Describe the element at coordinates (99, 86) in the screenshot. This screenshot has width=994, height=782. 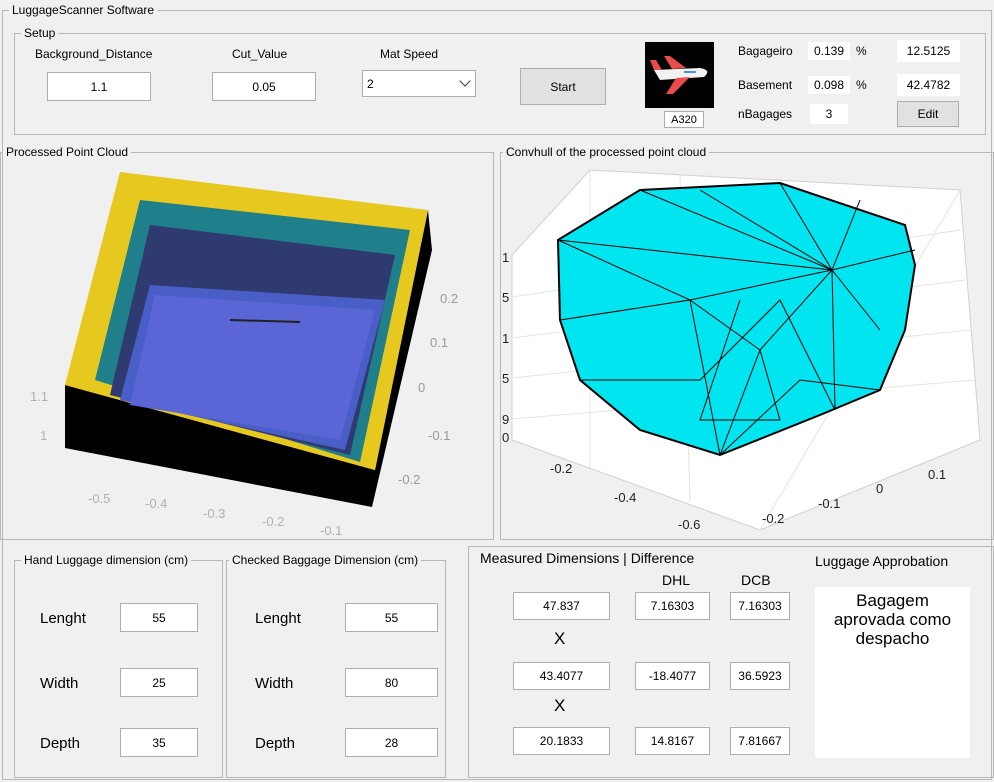
I see `text-input: 1.1` at that location.